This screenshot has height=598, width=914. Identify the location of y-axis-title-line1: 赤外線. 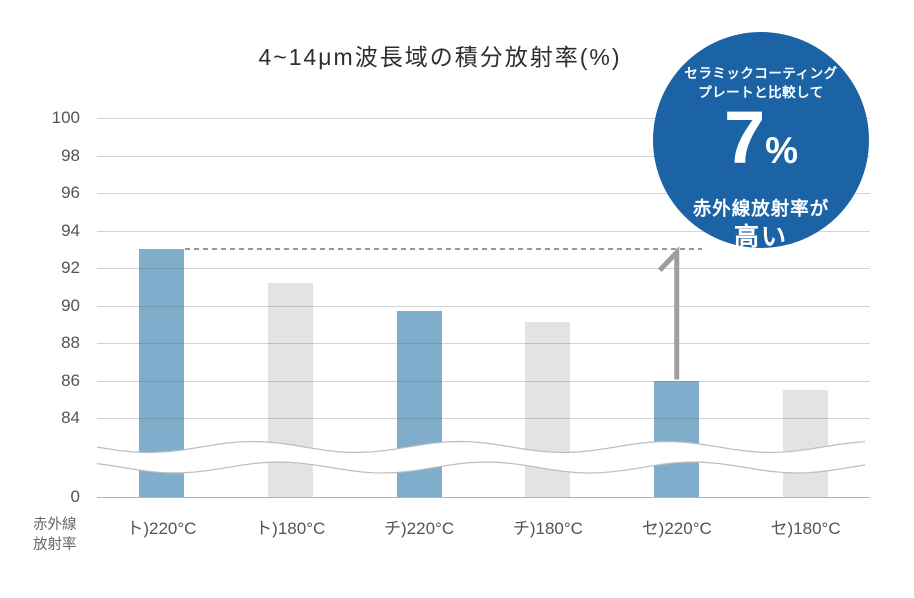
(55, 525).